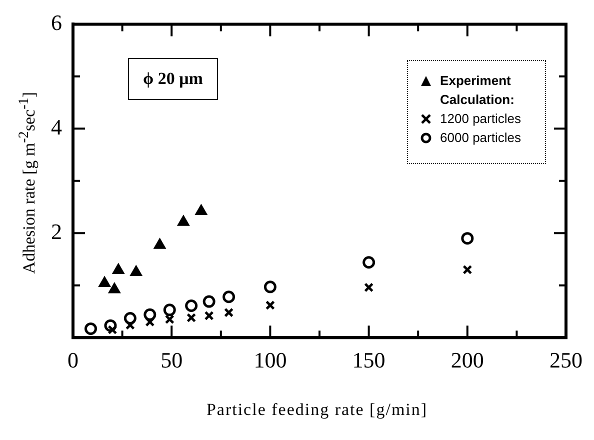 This screenshot has width=594, height=440. I want to click on x-tick-label: 250, so click(566, 360).